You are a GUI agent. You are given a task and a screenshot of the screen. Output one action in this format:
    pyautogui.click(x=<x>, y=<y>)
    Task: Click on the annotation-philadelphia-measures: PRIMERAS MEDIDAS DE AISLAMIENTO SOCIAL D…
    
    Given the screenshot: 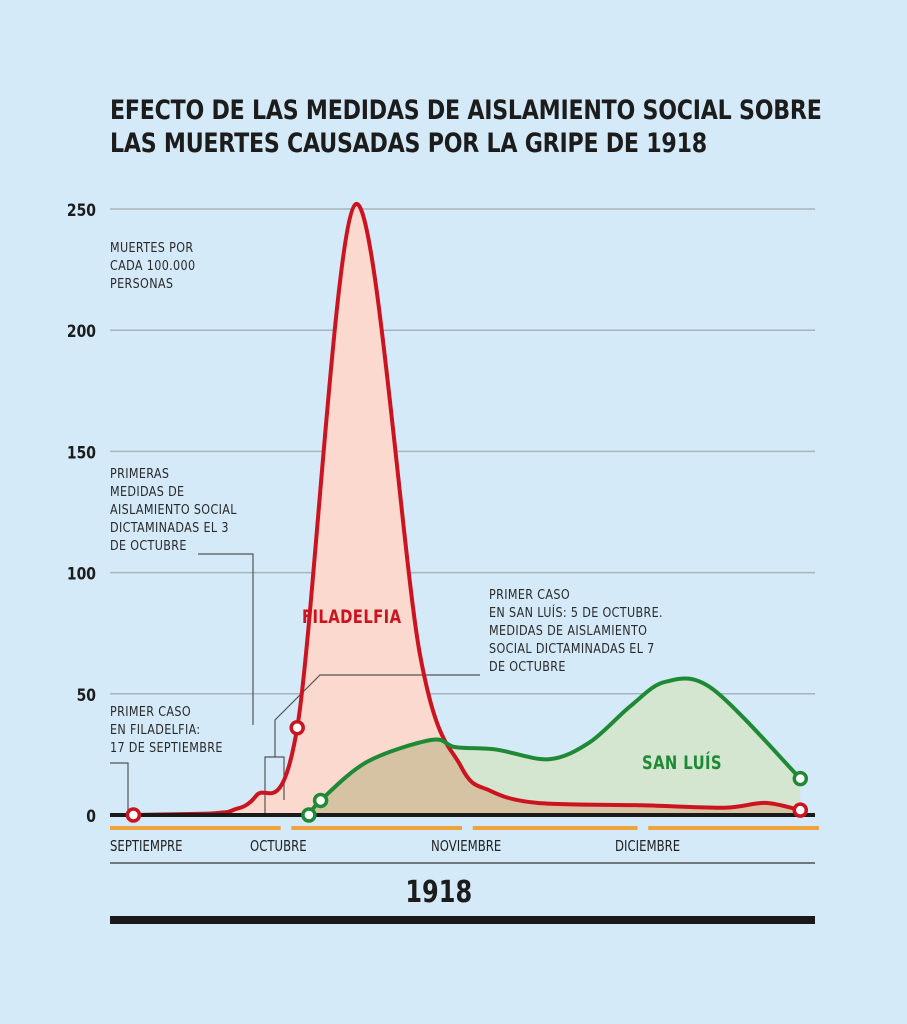 What is the action you would take?
    pyautogui.click(x=173, y=511)
    